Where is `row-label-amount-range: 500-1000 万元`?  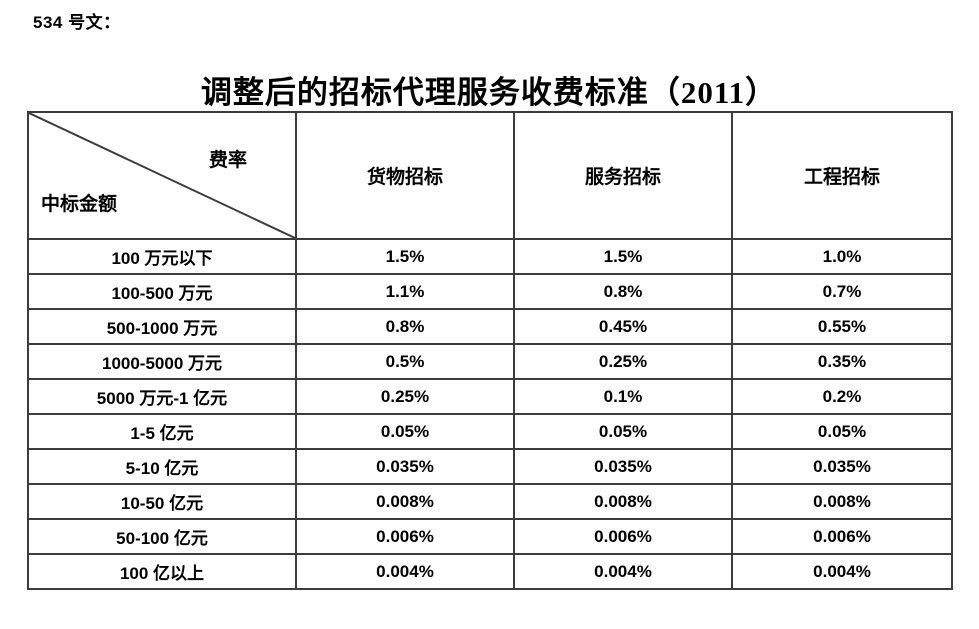 row-label-amount-range: 500-1000 万元 is located at coordinates (162, 326).